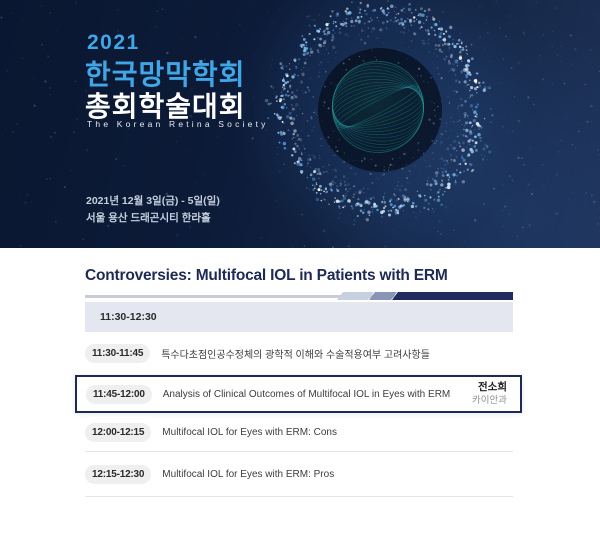 The image size is (600, 538). Describe the element at coordinates (165, 74) in the screenshot. I see `conference-title-korean: 한국망막학회` at that location.